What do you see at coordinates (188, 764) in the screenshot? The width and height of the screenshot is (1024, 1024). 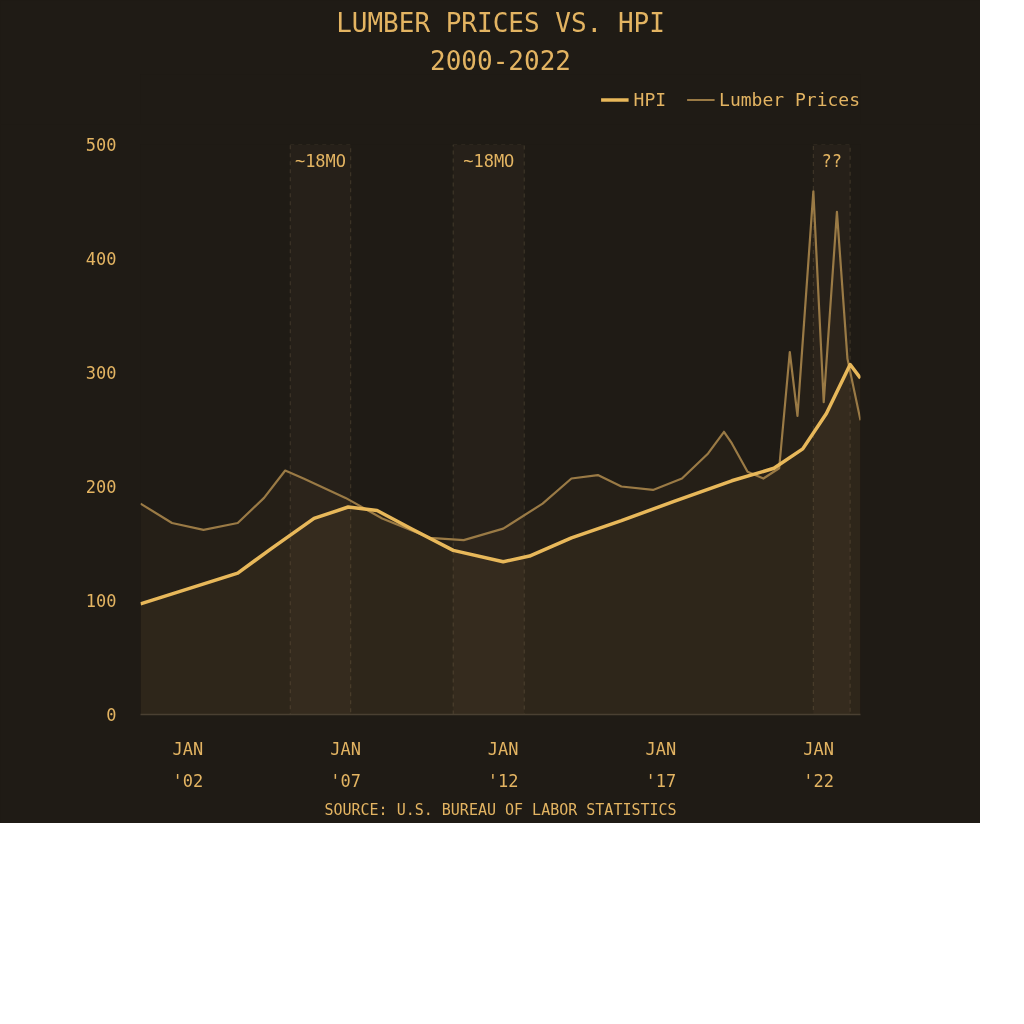 I see `x-tick-label: JAN '02` at bounding box center [188, 764].